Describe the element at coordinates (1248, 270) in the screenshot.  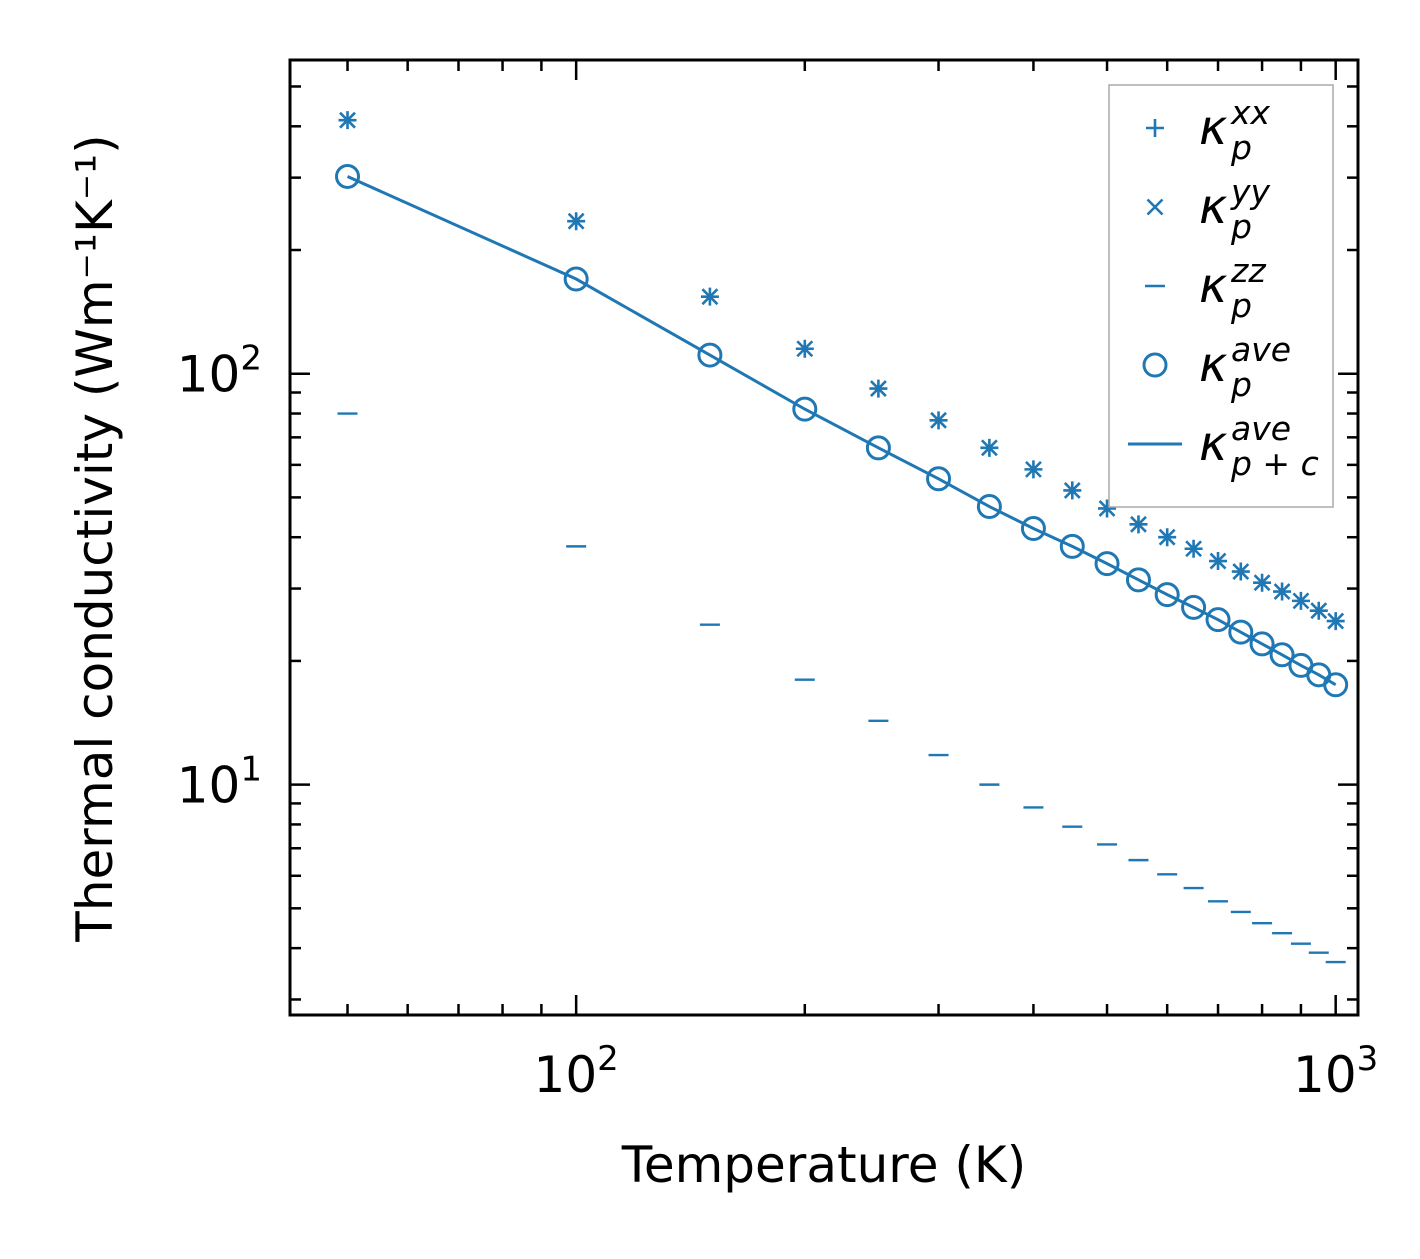
I see `legend-superscript: zz` at that location.